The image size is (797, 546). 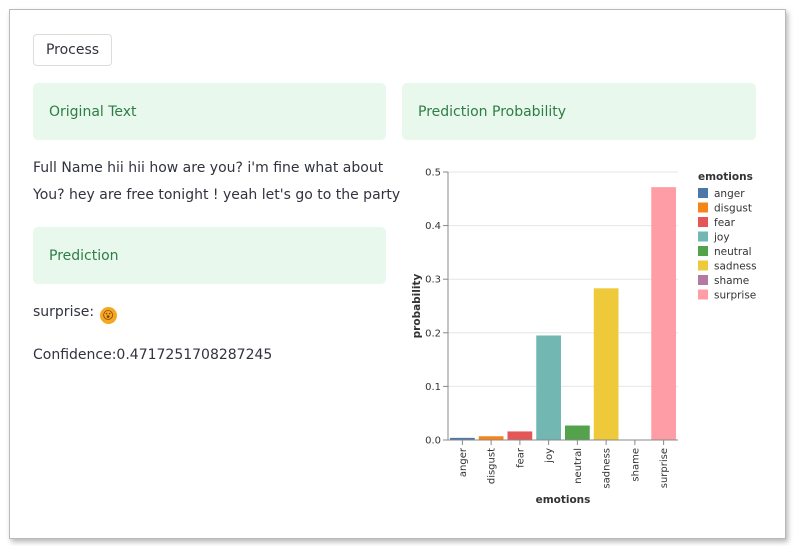 What do you see at coordinates (520, 435) in the screenshot?
I see `bar-fear` at bounding box center [520, 435].